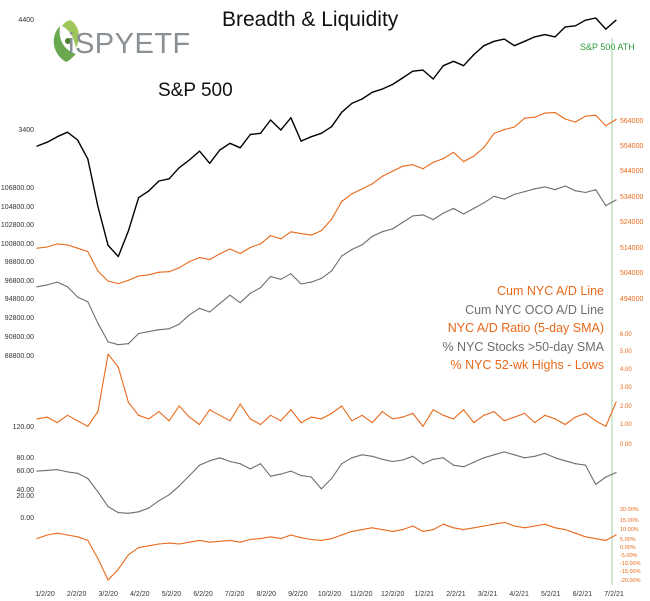 The image size is (650, 601). What do you see at coordinates (108, 594) in the screenshot?
I see `x-tick-label: 3/2/20` at bounding box center [108, 594].